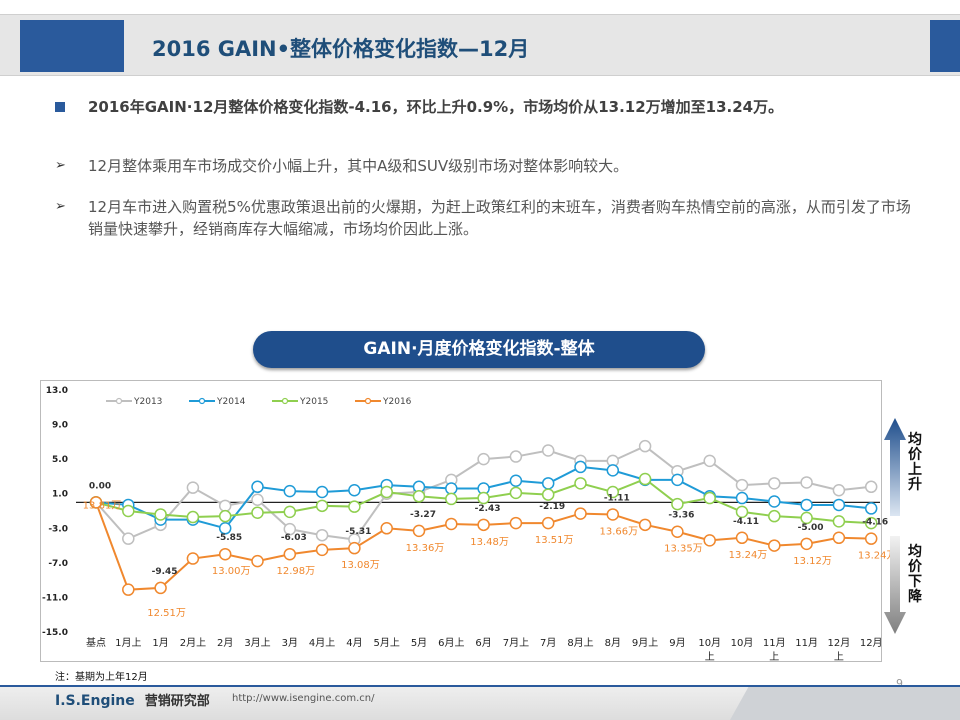 Image resolution: width=960 pixels, height=720 pixels. What do you see at coordinates (613, 643) in the screenshot?
I see `x-tick-label: 8月` at bounding box center [613, 643].